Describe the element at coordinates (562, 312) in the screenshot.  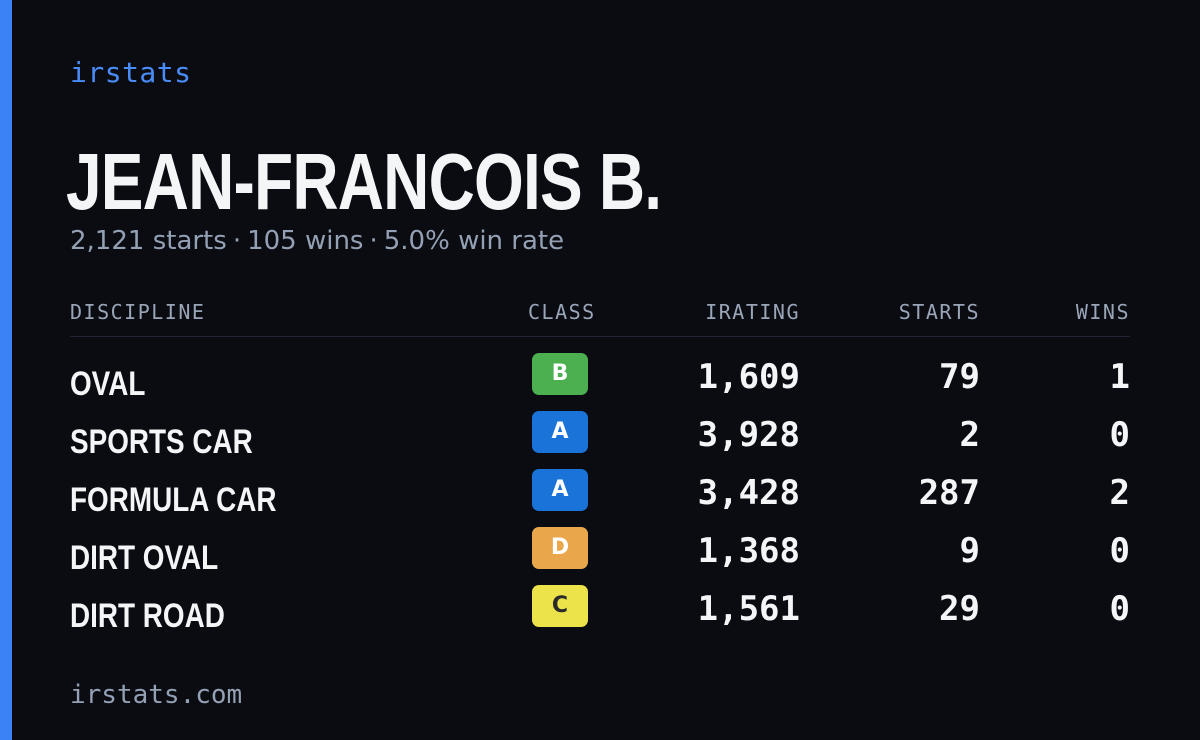
I see `header-class: CLASS` at that location.